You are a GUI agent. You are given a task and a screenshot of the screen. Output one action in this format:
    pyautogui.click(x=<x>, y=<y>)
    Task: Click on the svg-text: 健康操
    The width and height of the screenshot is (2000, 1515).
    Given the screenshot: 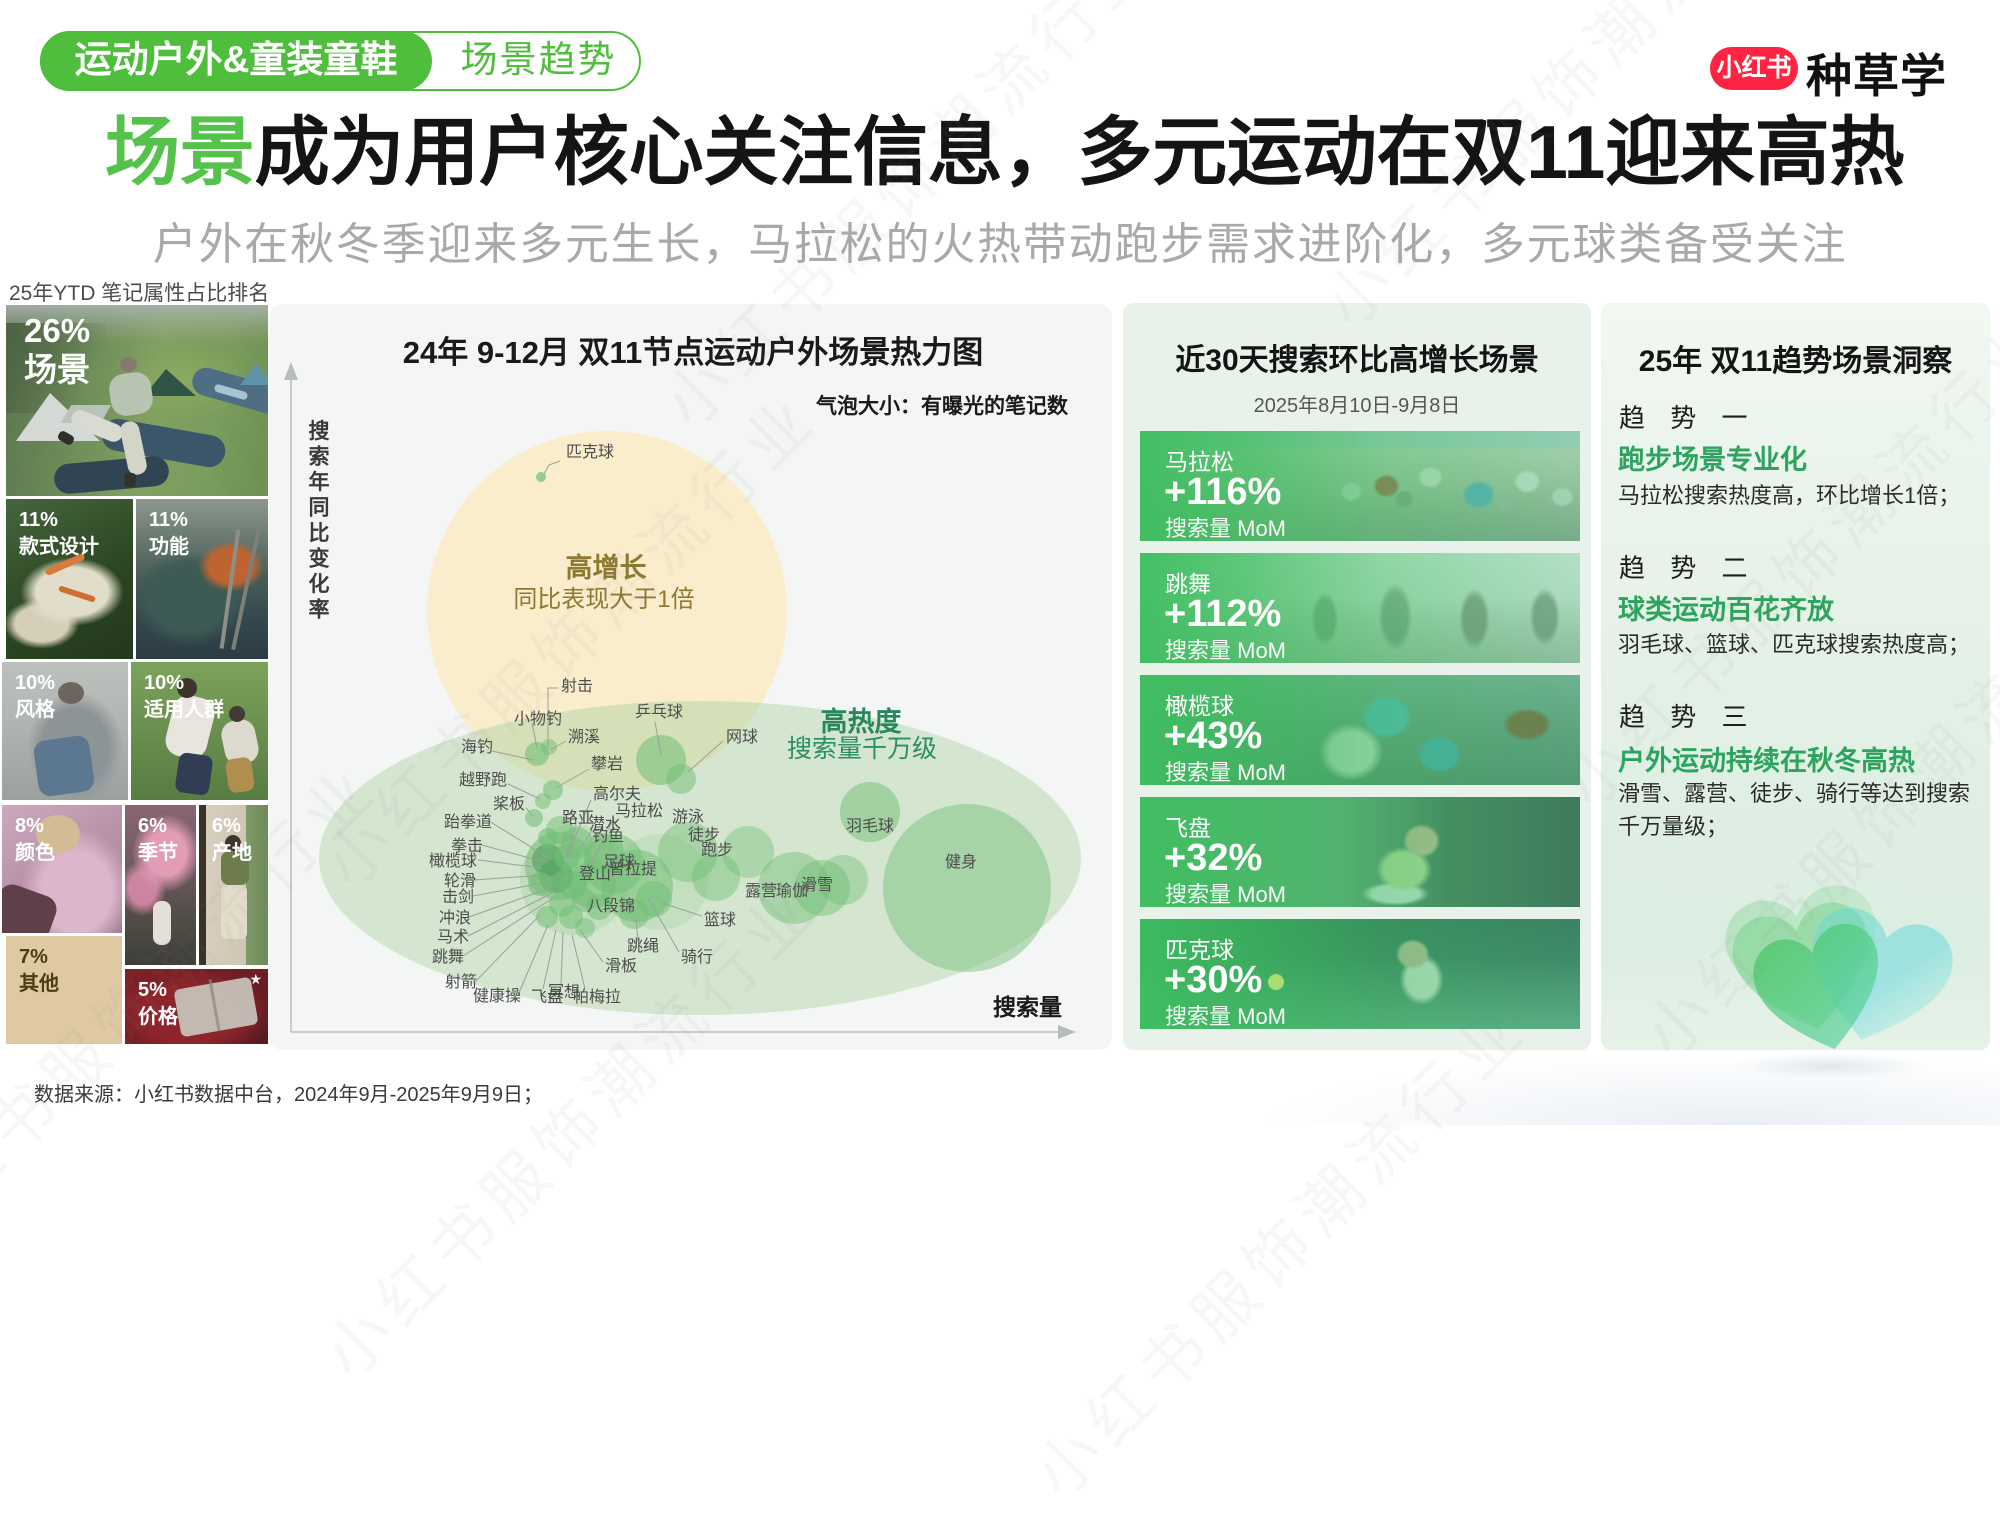 What is the action you would take?
    pyautogui.click(x=497, y=996)
    